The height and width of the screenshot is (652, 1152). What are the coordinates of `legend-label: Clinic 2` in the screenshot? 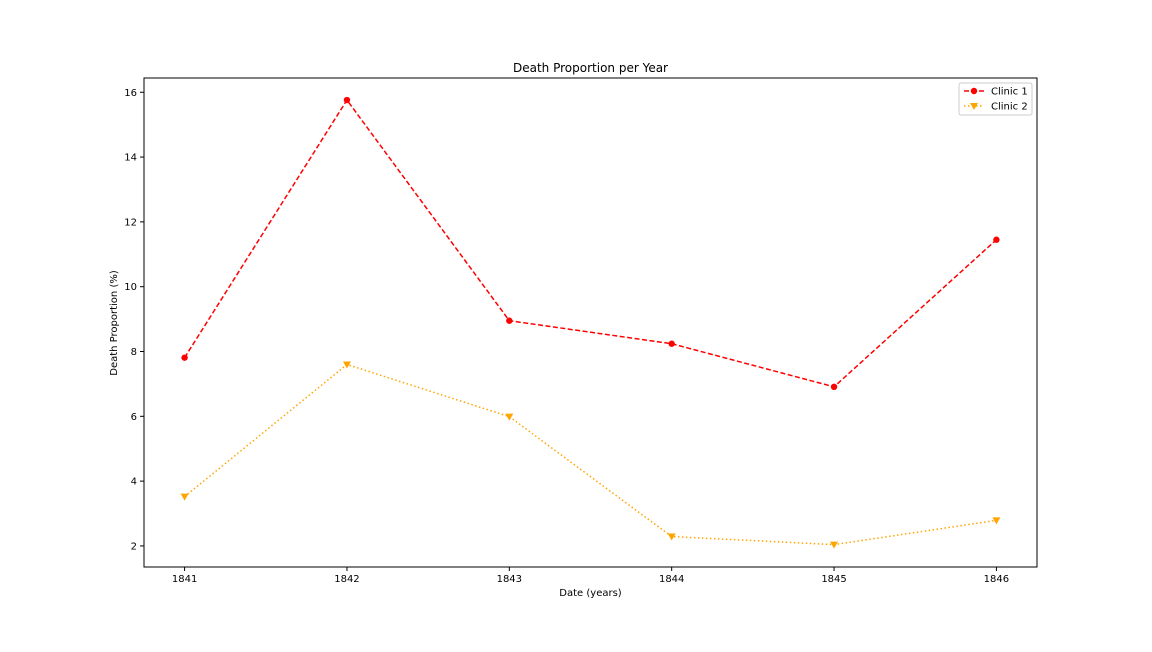 It's located at (1009, 107).